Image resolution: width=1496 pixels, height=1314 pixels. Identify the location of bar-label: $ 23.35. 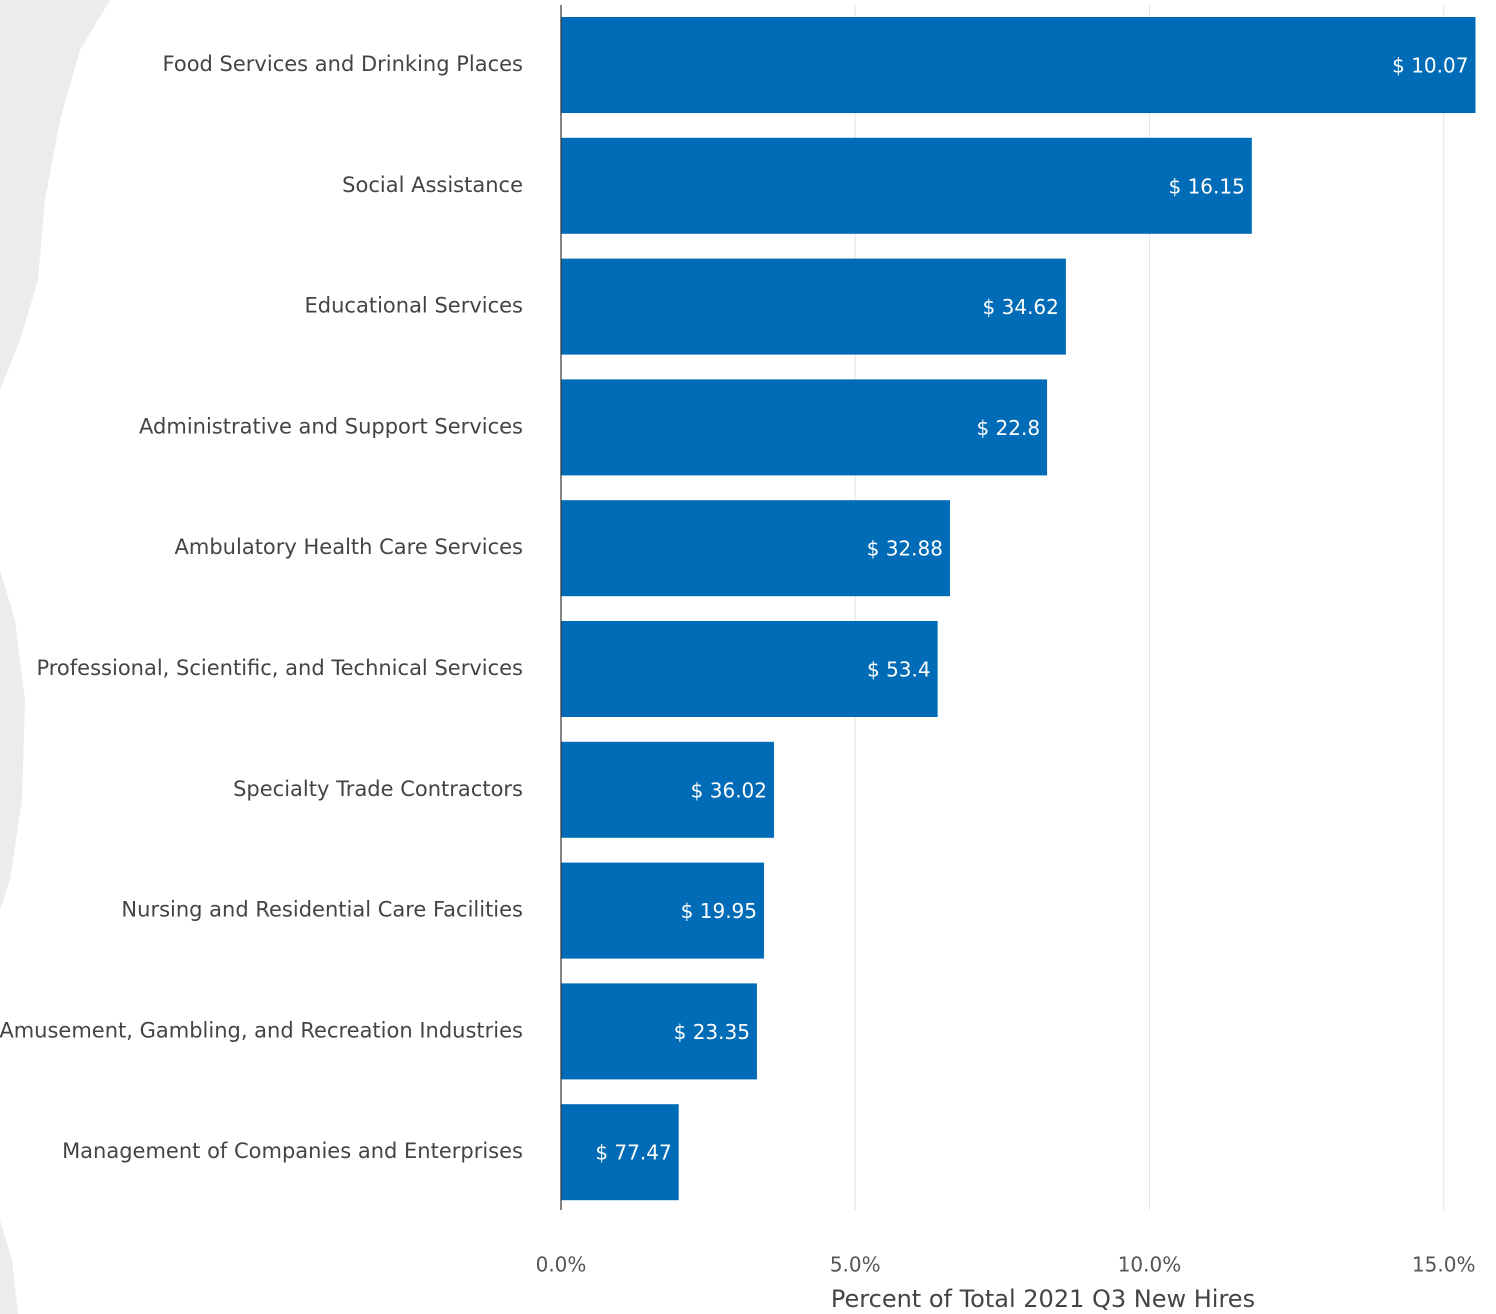
(712, 1032).